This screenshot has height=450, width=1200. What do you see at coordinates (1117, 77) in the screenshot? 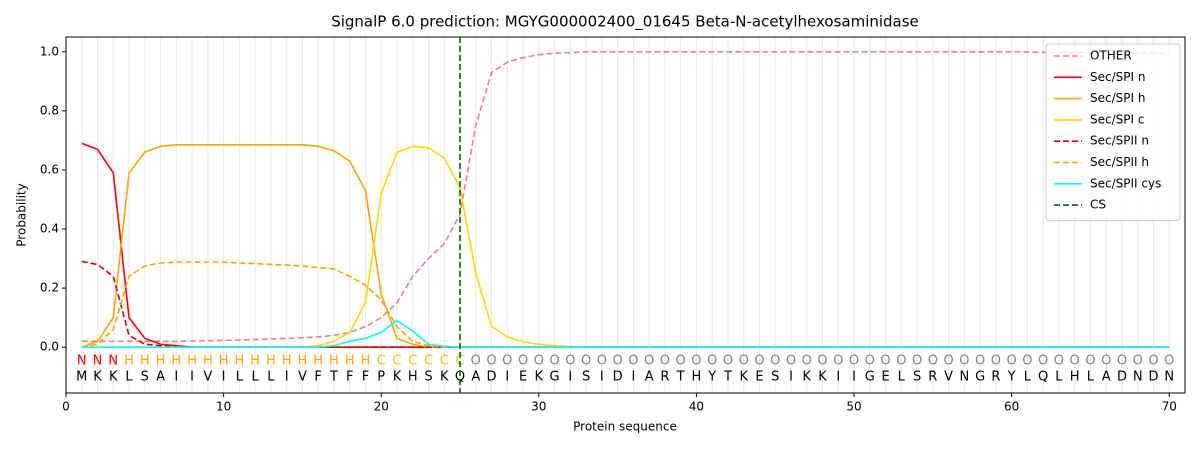
I see `legend-label: Sec/SPI n` at bounding box center [1117, 77].